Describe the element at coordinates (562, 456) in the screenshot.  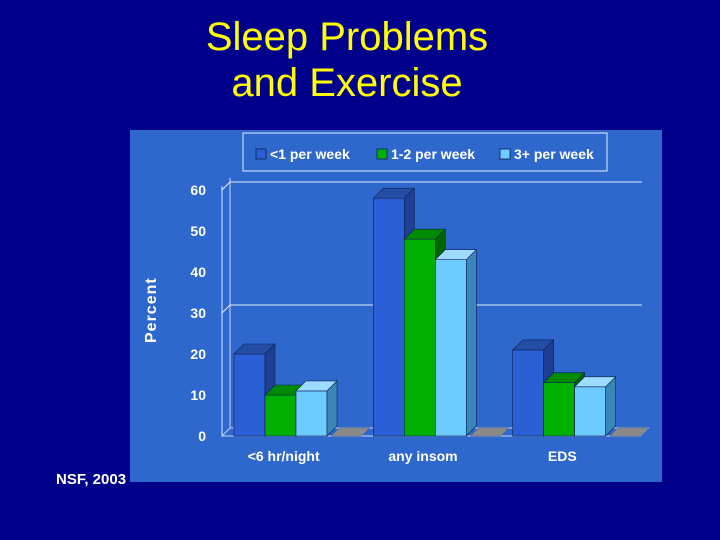
I see `x-tick-label: EDS` at that location.